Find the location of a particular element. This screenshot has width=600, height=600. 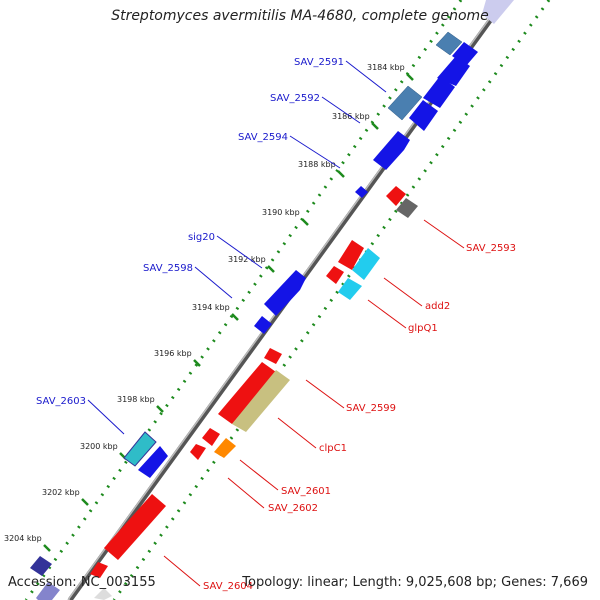

tick-label: 3202 kbp is located at coordinates (61, 492).